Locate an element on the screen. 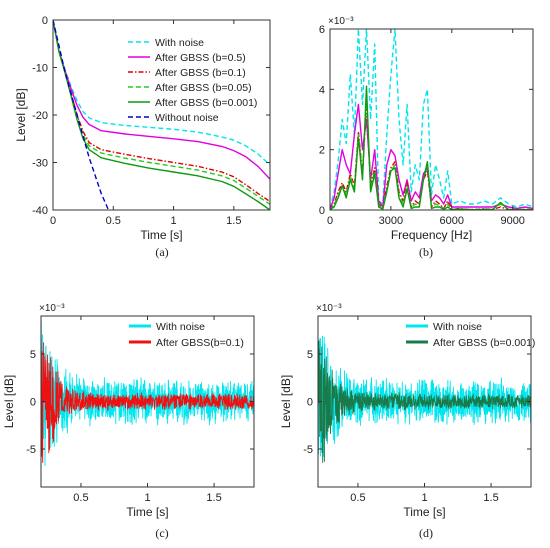 This screenshot has height=548, width=550. axes-box is located at coordinates (431, 119).